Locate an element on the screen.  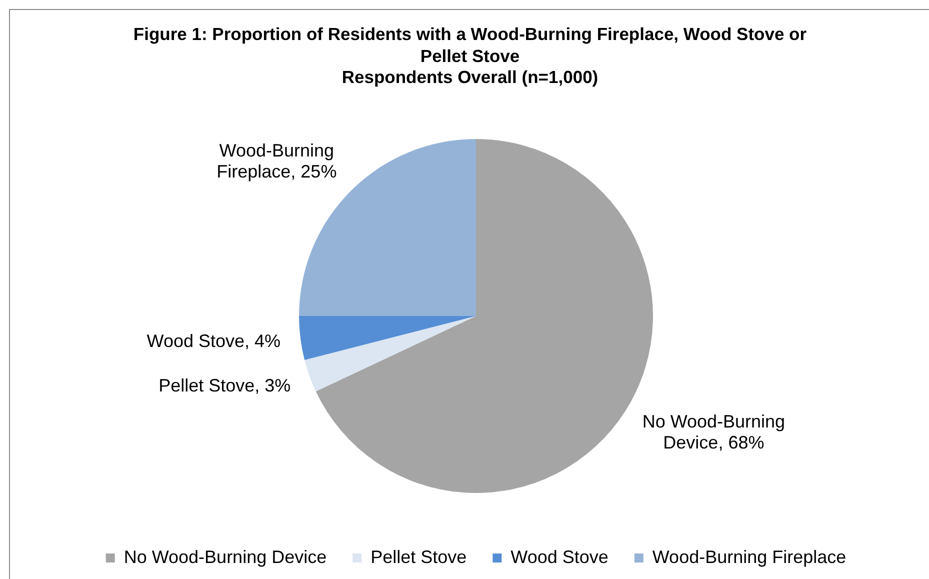
data-label: Wood-Burning Fireplace, 25% is located at coordinates (276, 161).